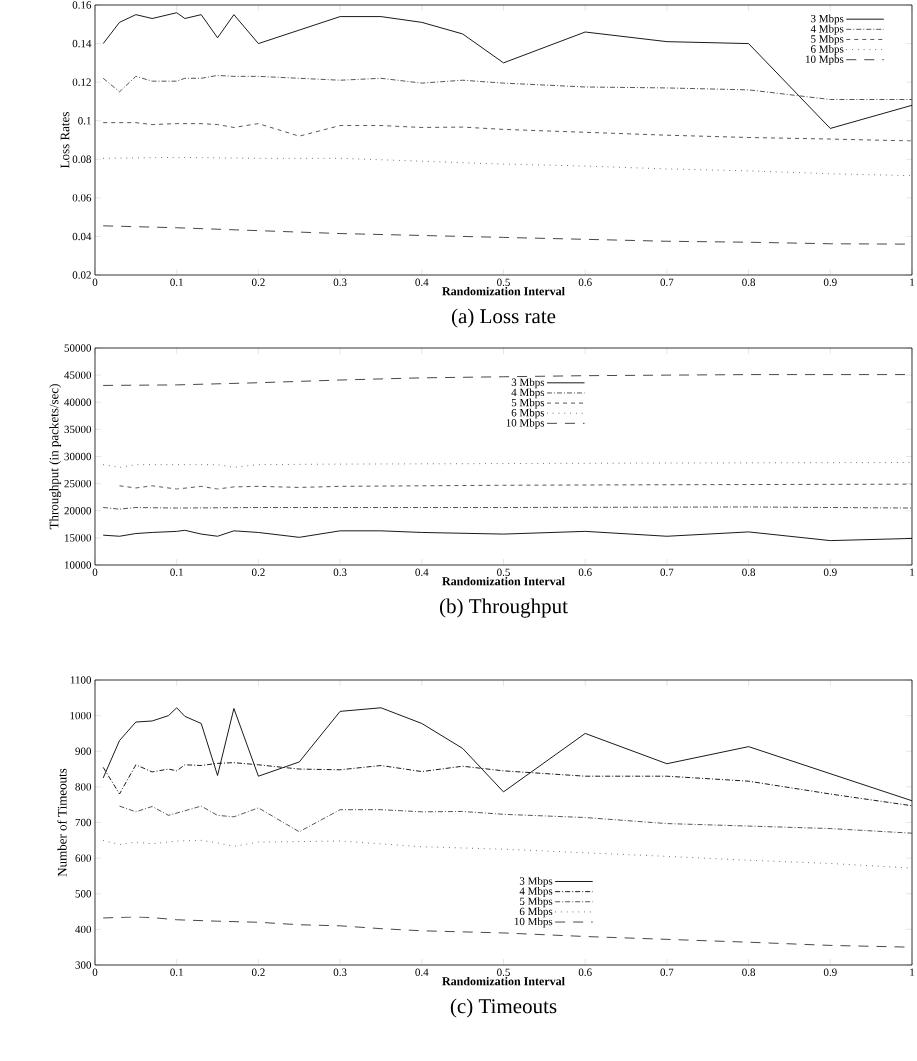 This screenshot has height=1061, width=917. Describe the element at coordinates (82, 236) in the screenshot. I see `y-tick-label: 0.04` at that location.